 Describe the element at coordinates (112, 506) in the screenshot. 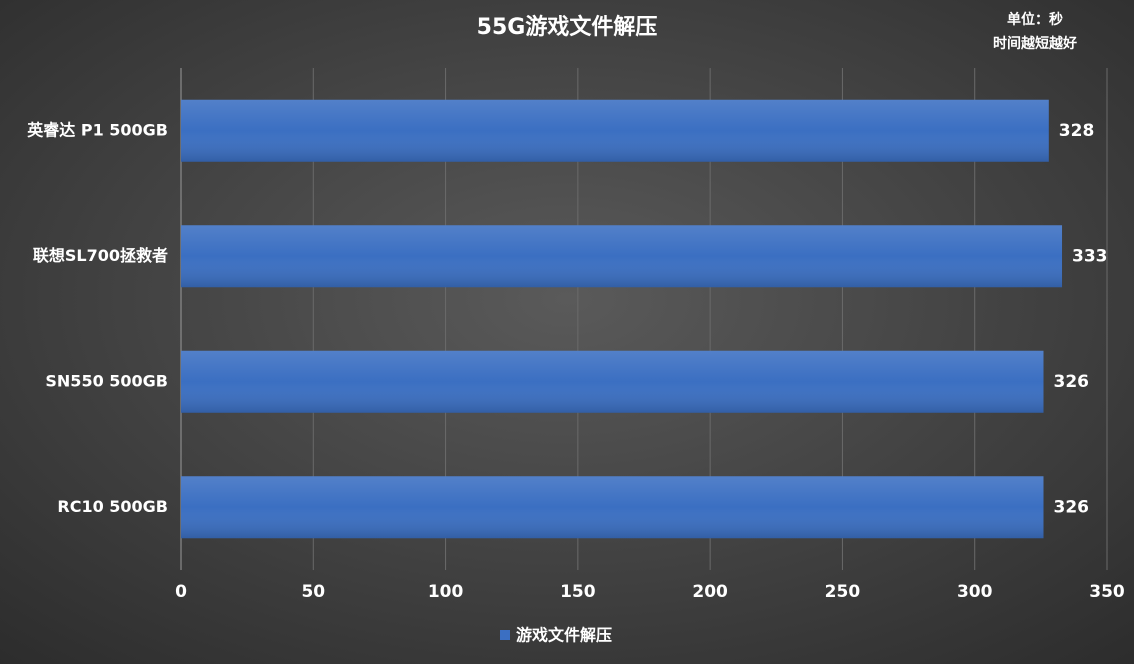

I see `y-tick-label: RC10 500GB` at that location.